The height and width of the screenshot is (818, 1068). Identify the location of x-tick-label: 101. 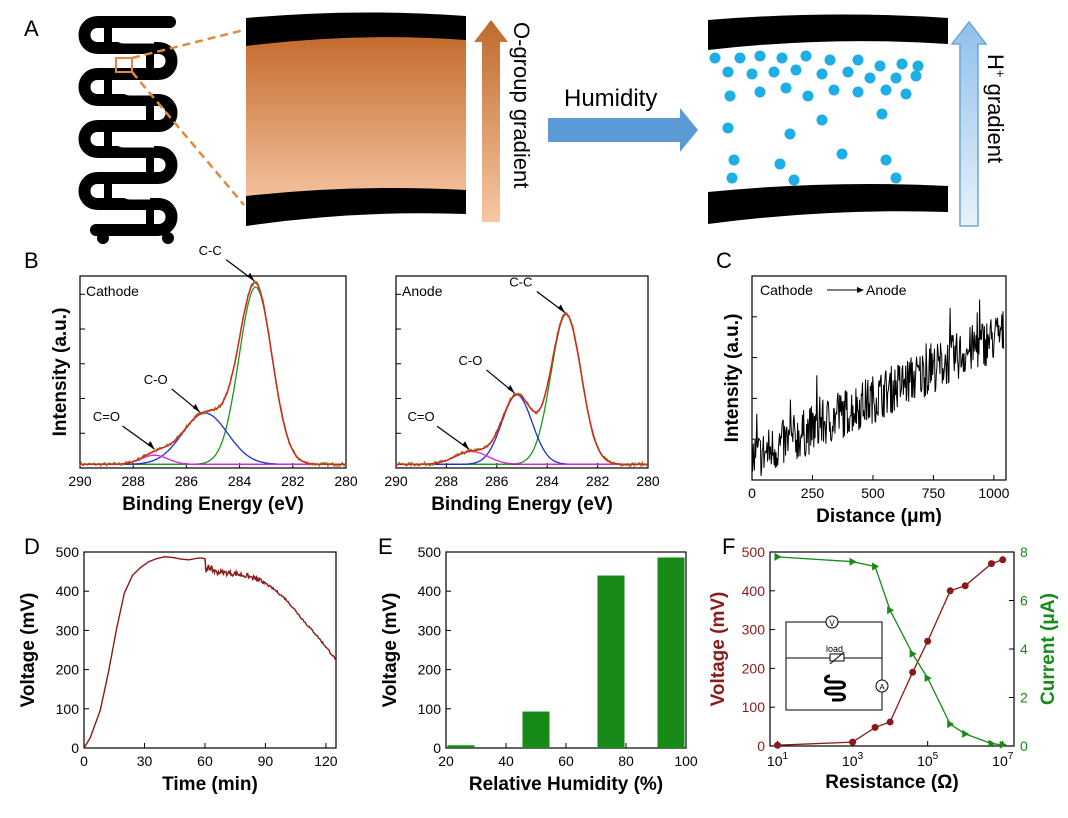
(778, 760).